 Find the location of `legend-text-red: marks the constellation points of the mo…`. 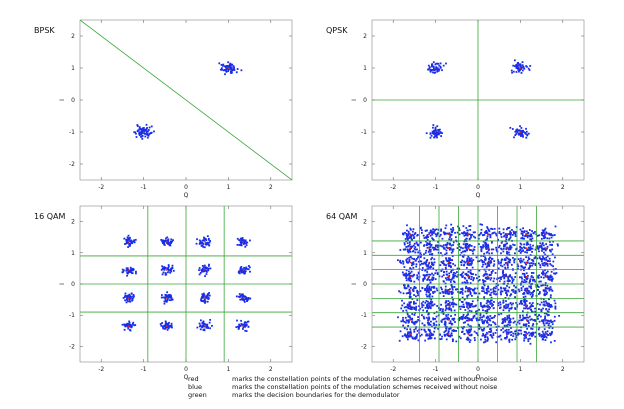

legend-text-red: marks the constellation points of the mo… is located at coordinates (365, 379).